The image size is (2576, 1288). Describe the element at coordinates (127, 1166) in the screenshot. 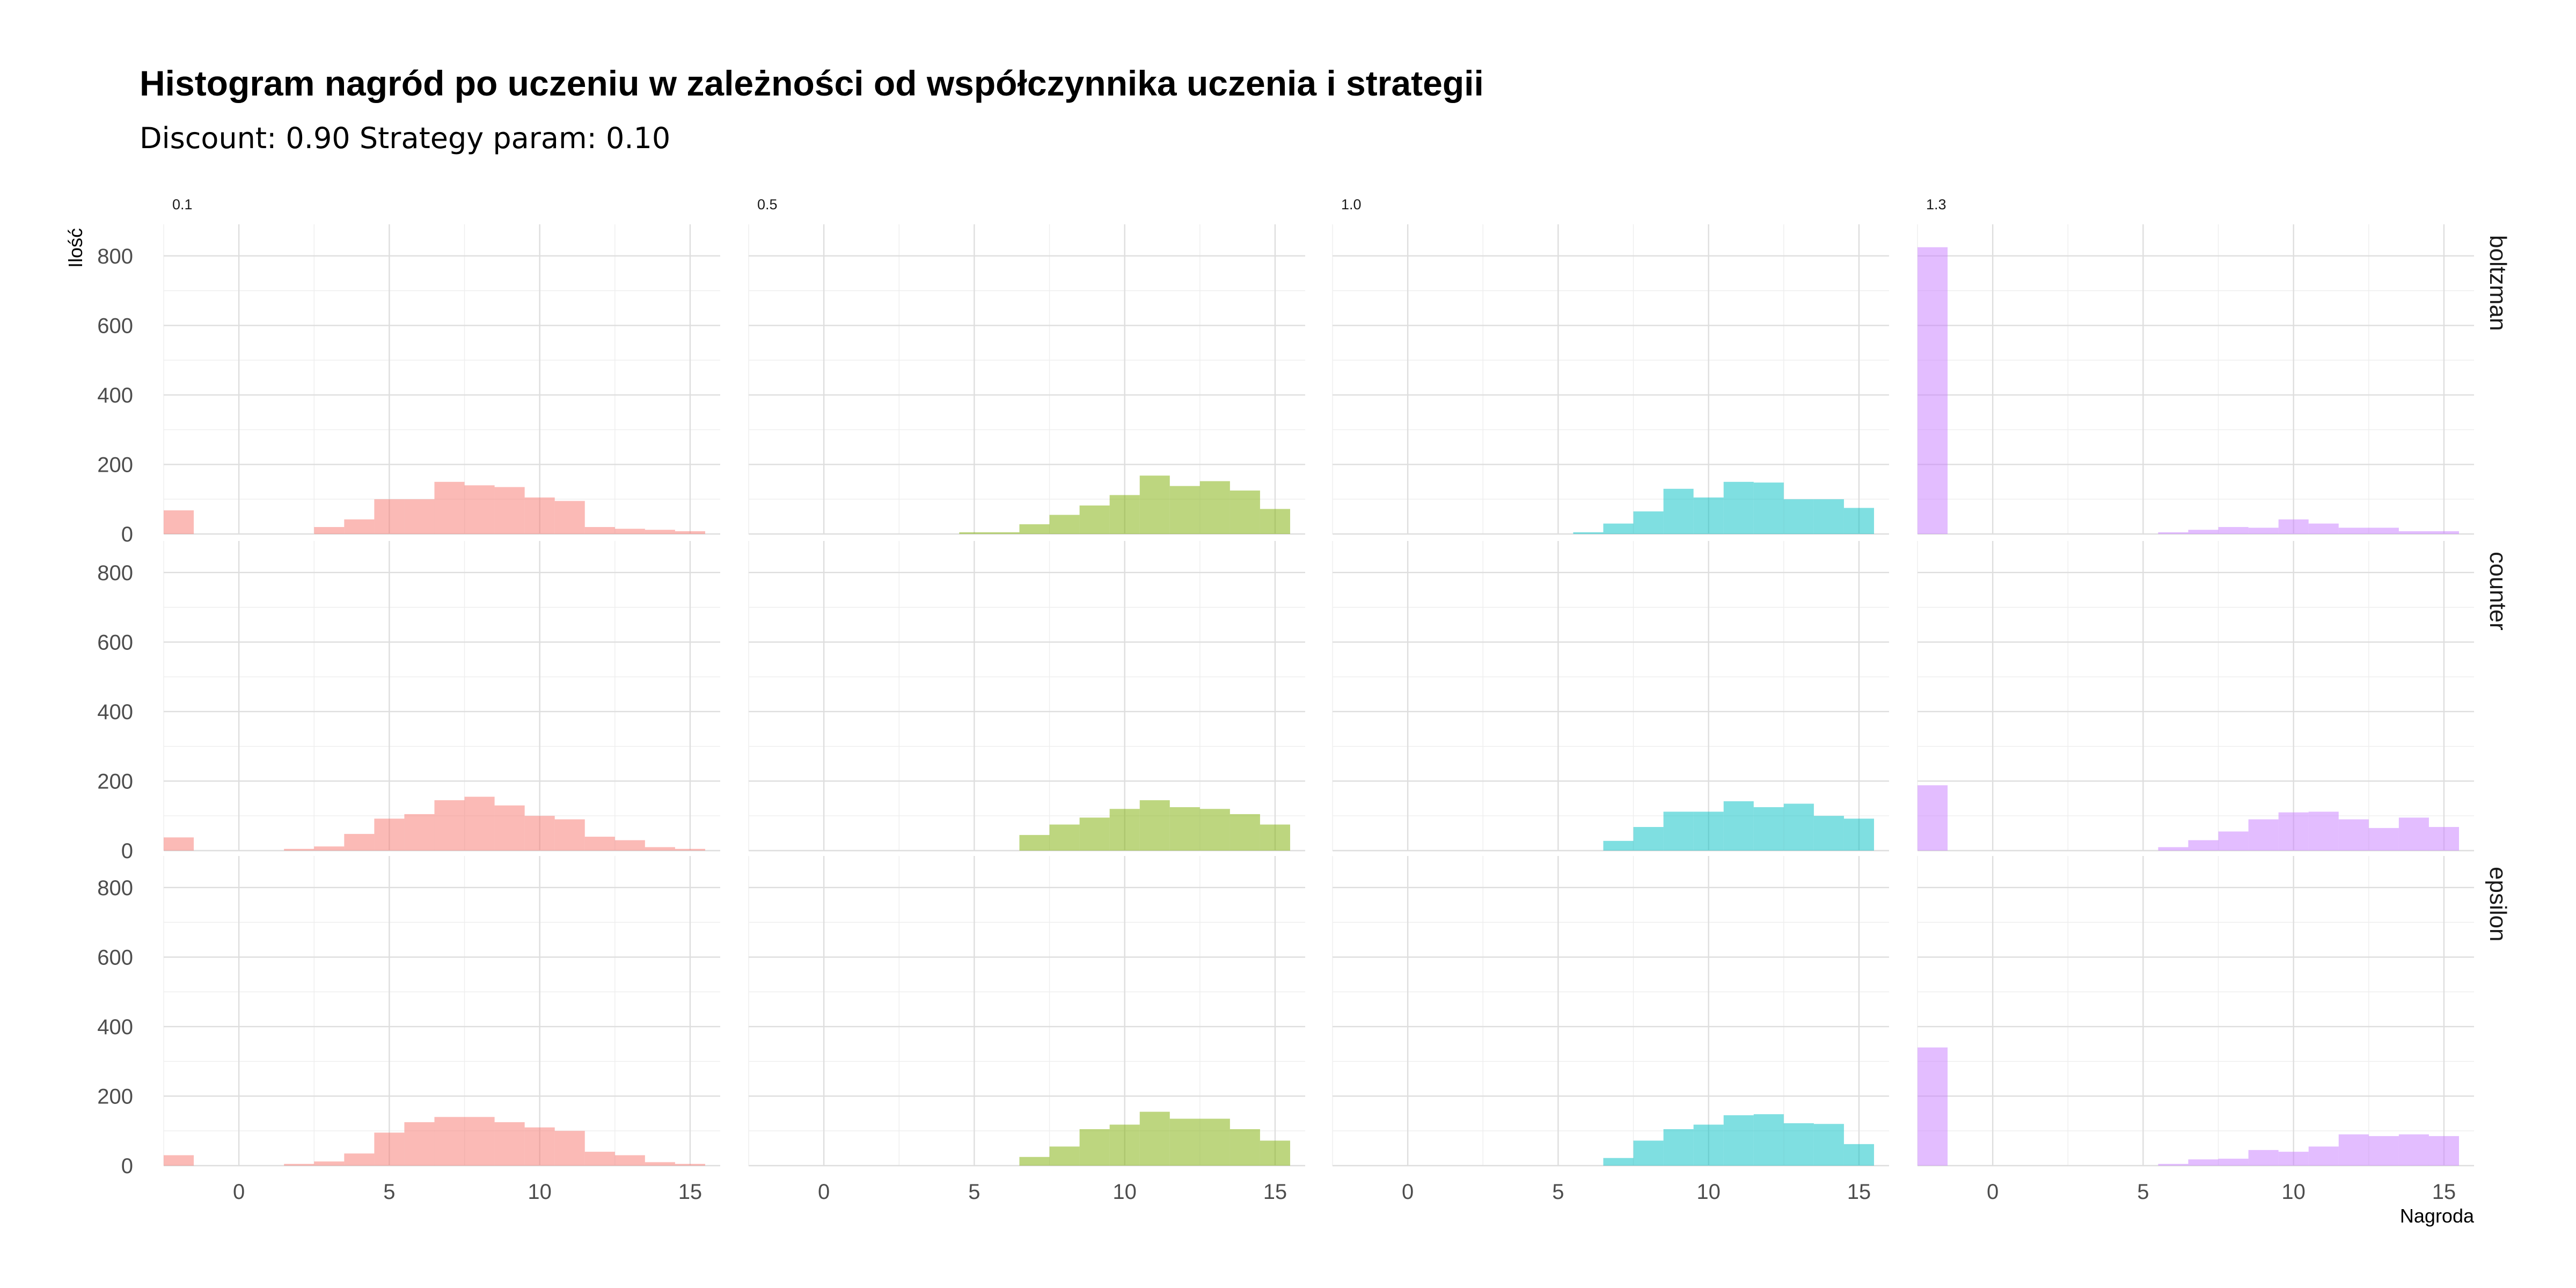

I see `y-tick-label: 0` at that location.